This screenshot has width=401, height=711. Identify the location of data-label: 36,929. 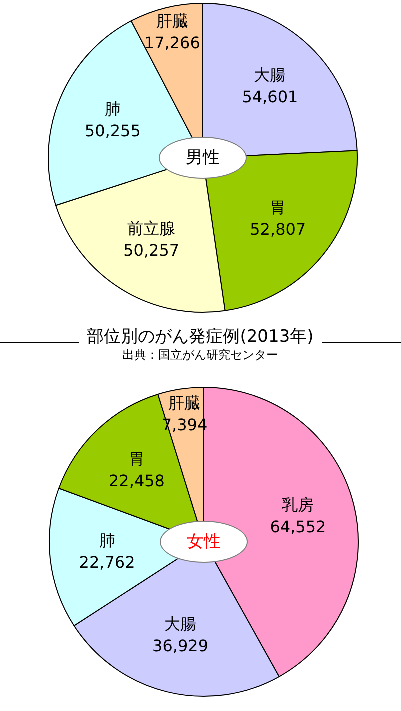
(180, 646).